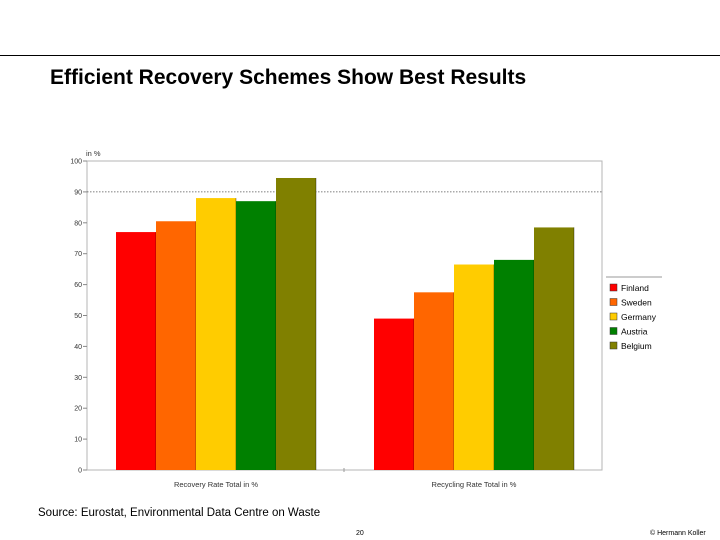 The width and height of the screenshot is (720, 540). I want to click on copyright-note: © Hermann Koller, so click(678, 533).